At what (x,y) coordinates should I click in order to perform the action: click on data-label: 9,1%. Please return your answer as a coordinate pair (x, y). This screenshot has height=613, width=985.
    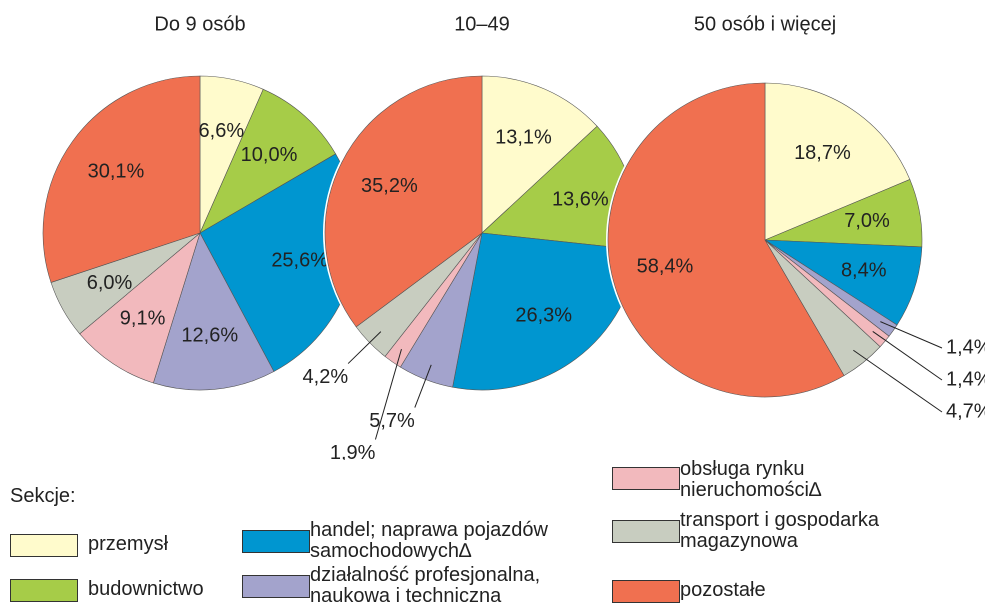
    Looking at the image, I should click on (143, 319).